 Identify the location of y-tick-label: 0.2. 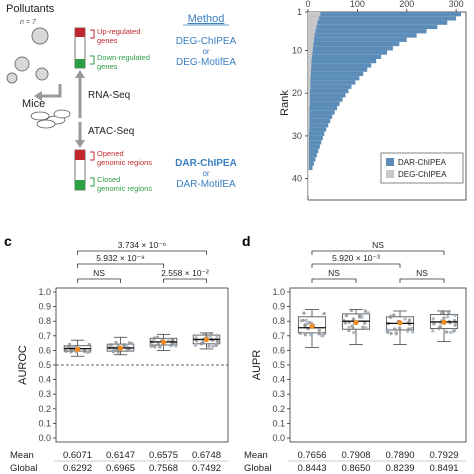
(44, 409).